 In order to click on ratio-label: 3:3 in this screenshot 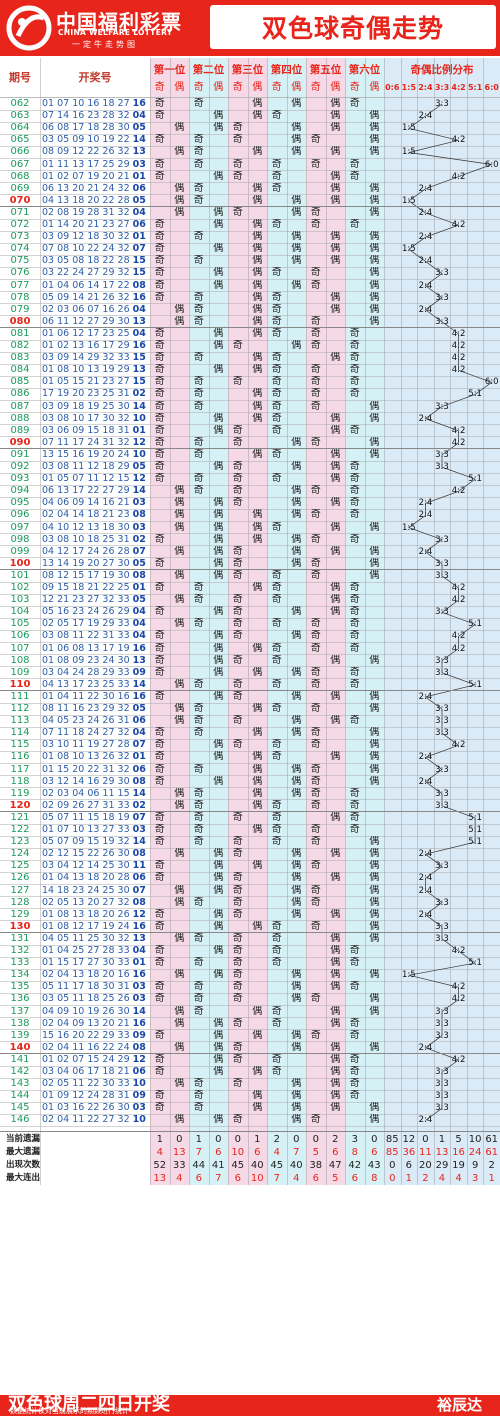, I will do `click(442, 87)`.